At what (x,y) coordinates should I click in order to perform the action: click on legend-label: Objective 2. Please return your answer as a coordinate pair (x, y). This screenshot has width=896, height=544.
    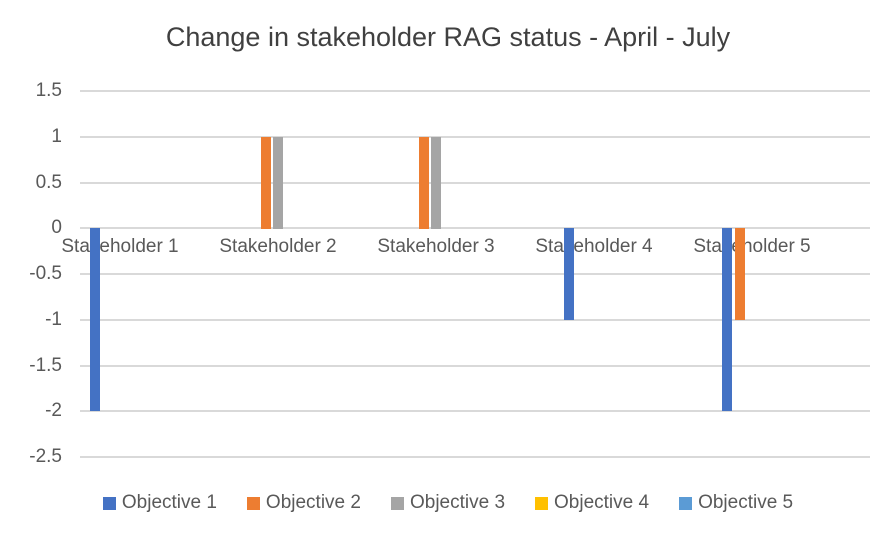
    Looking at the image, I should click on (313, 502).